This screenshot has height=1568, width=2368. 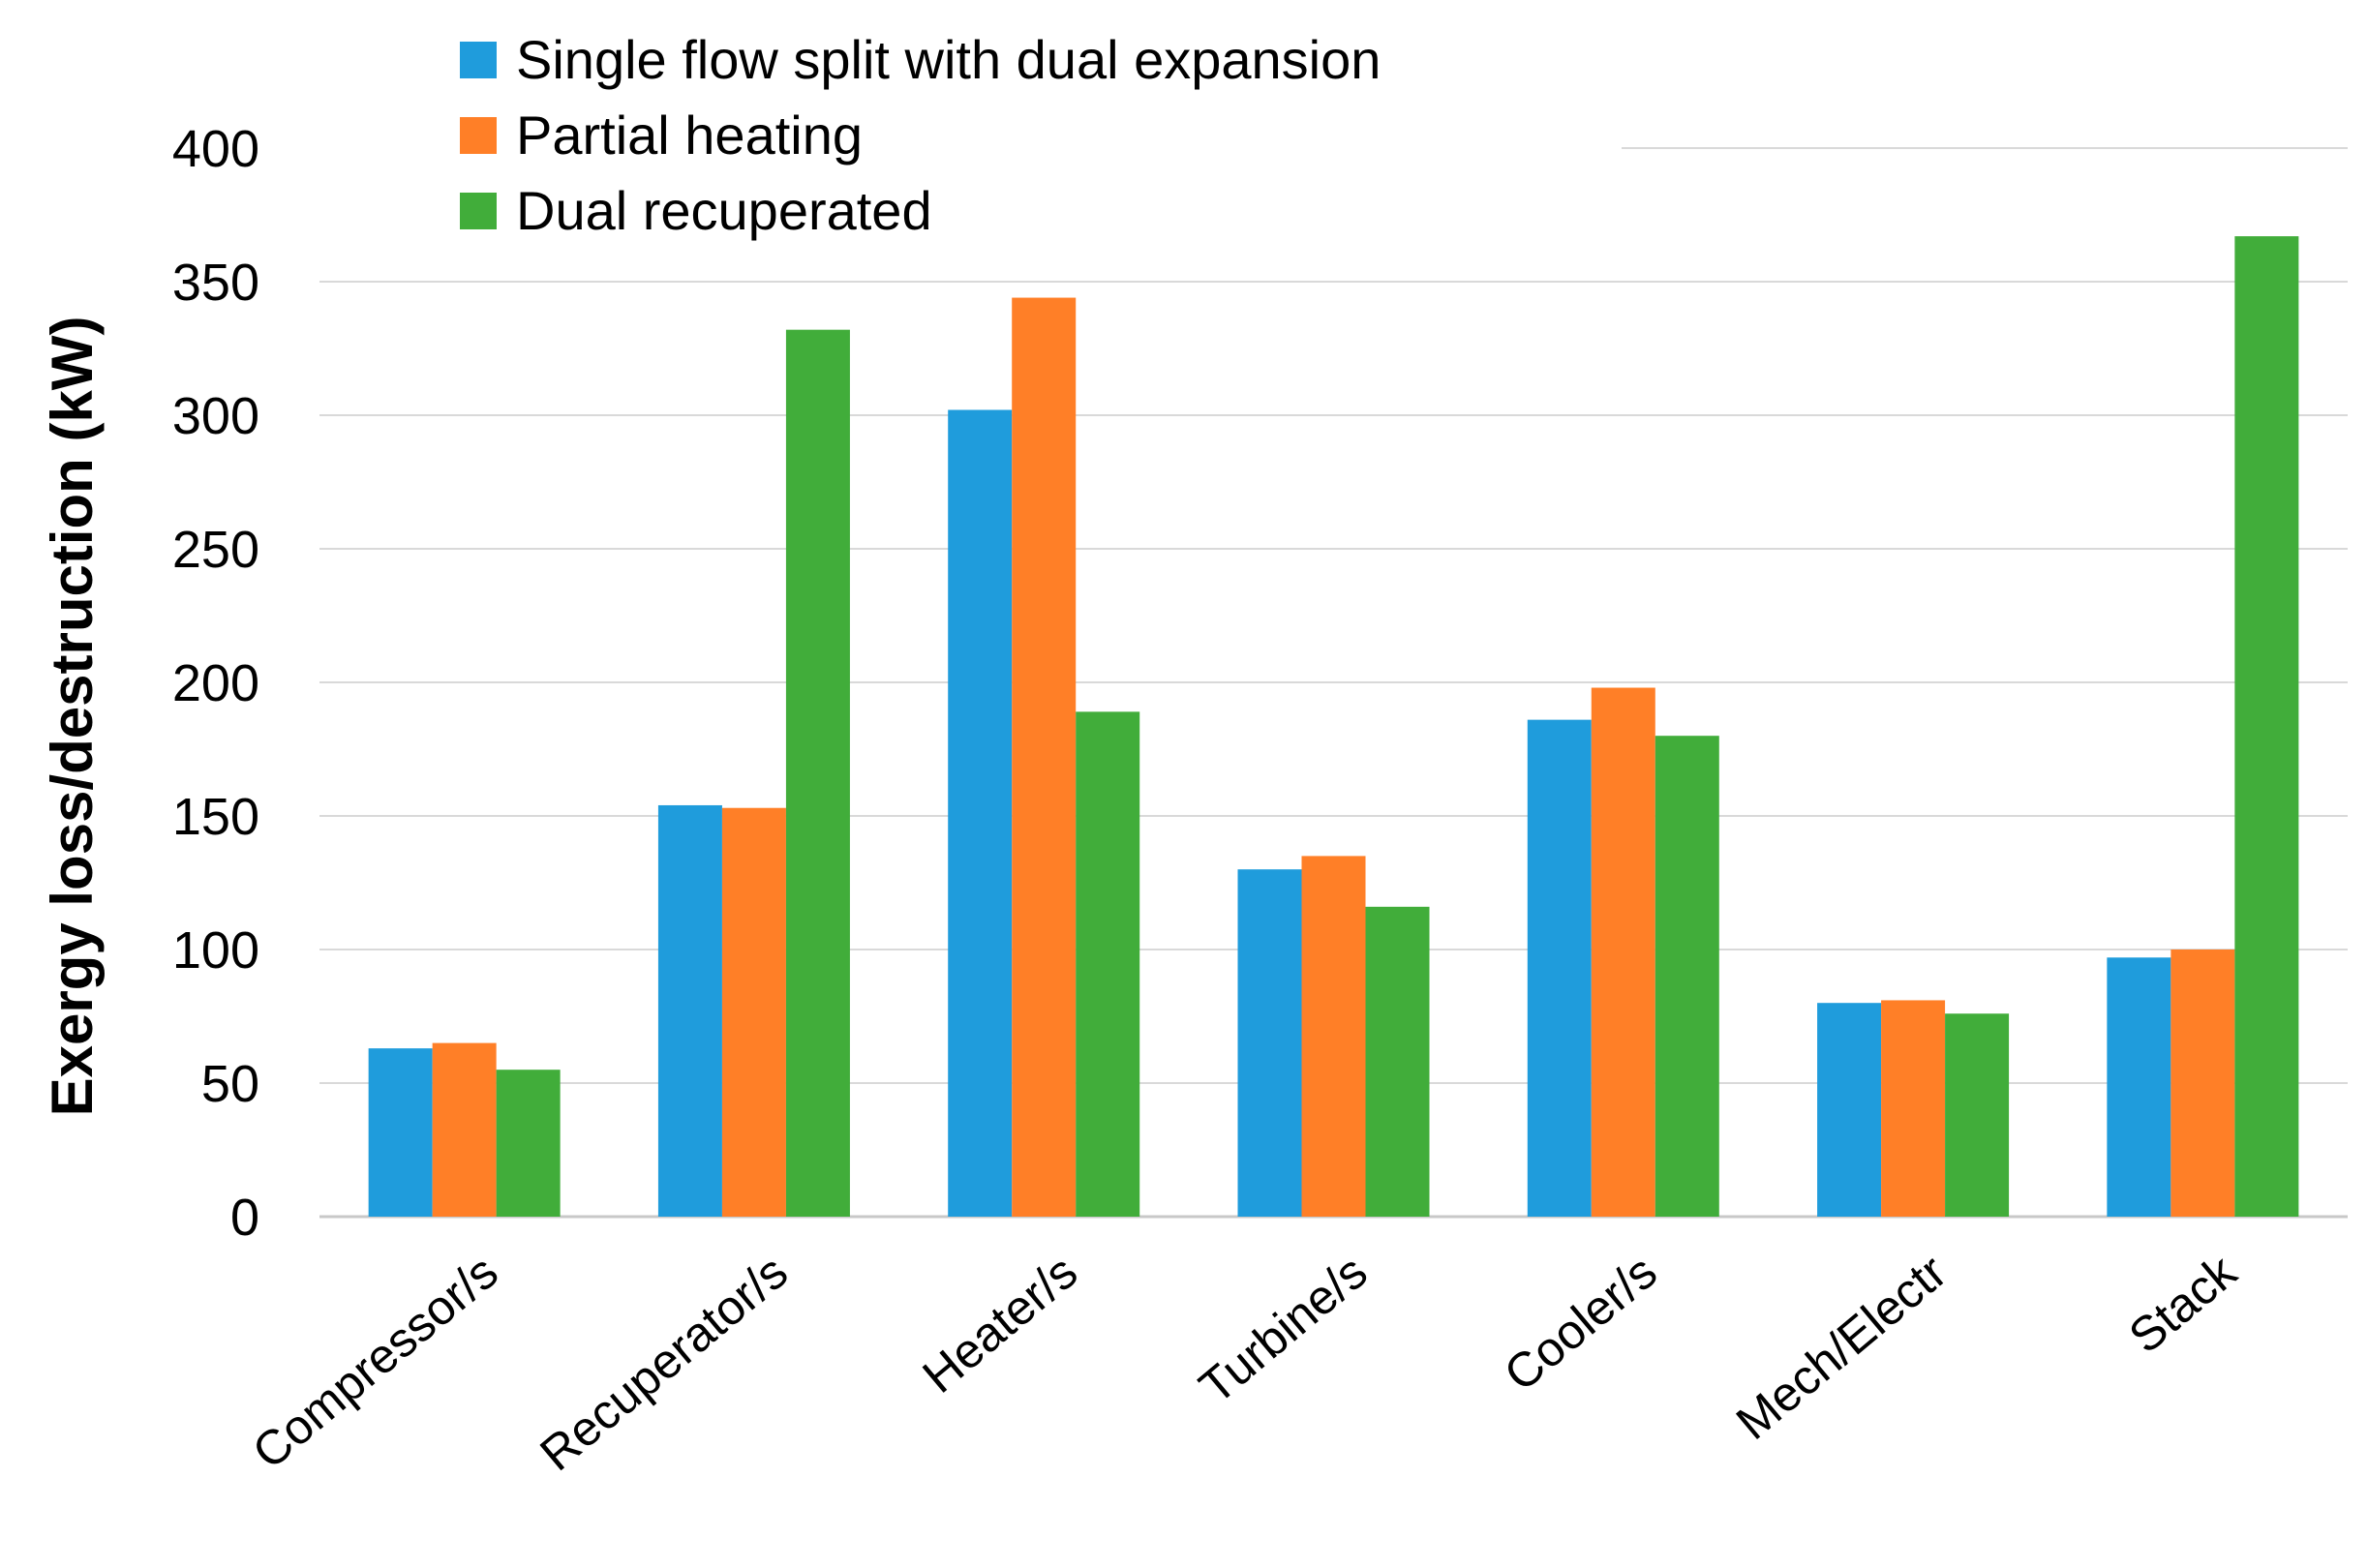 I want to click on y-tick-label: 350, so click(x=215, y=283).